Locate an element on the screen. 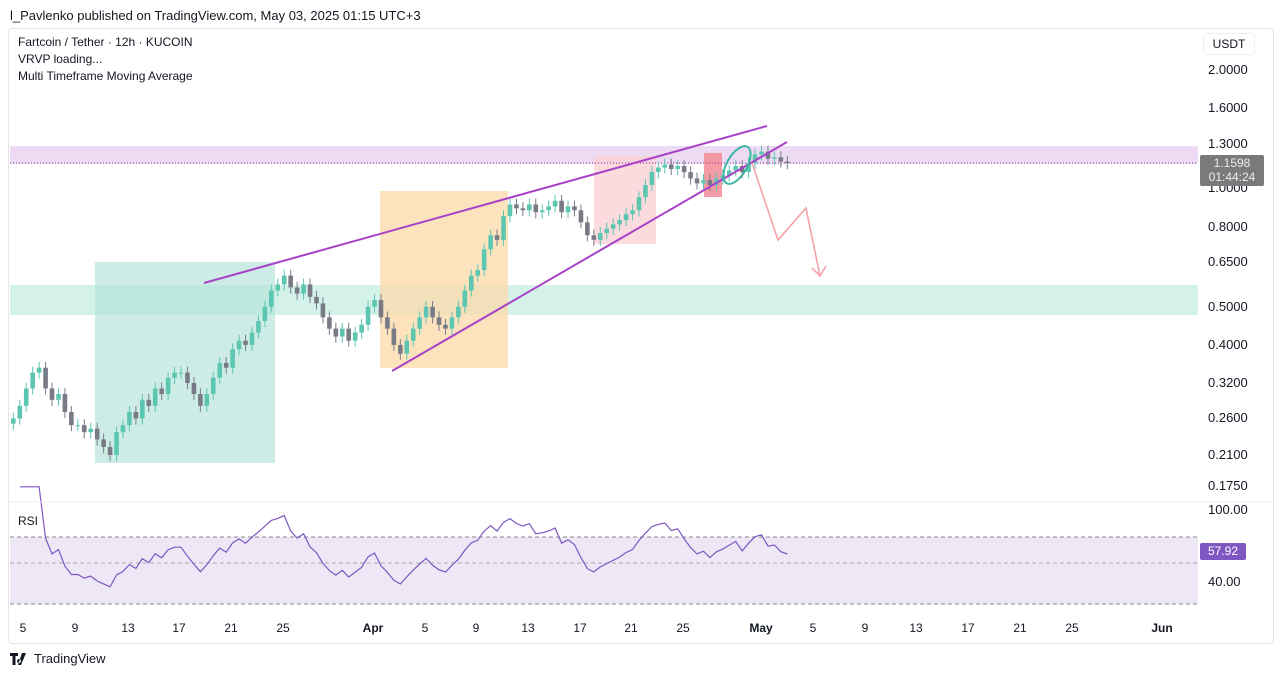  price-tick: 2.0000 is located at coordinates (1228, 69).